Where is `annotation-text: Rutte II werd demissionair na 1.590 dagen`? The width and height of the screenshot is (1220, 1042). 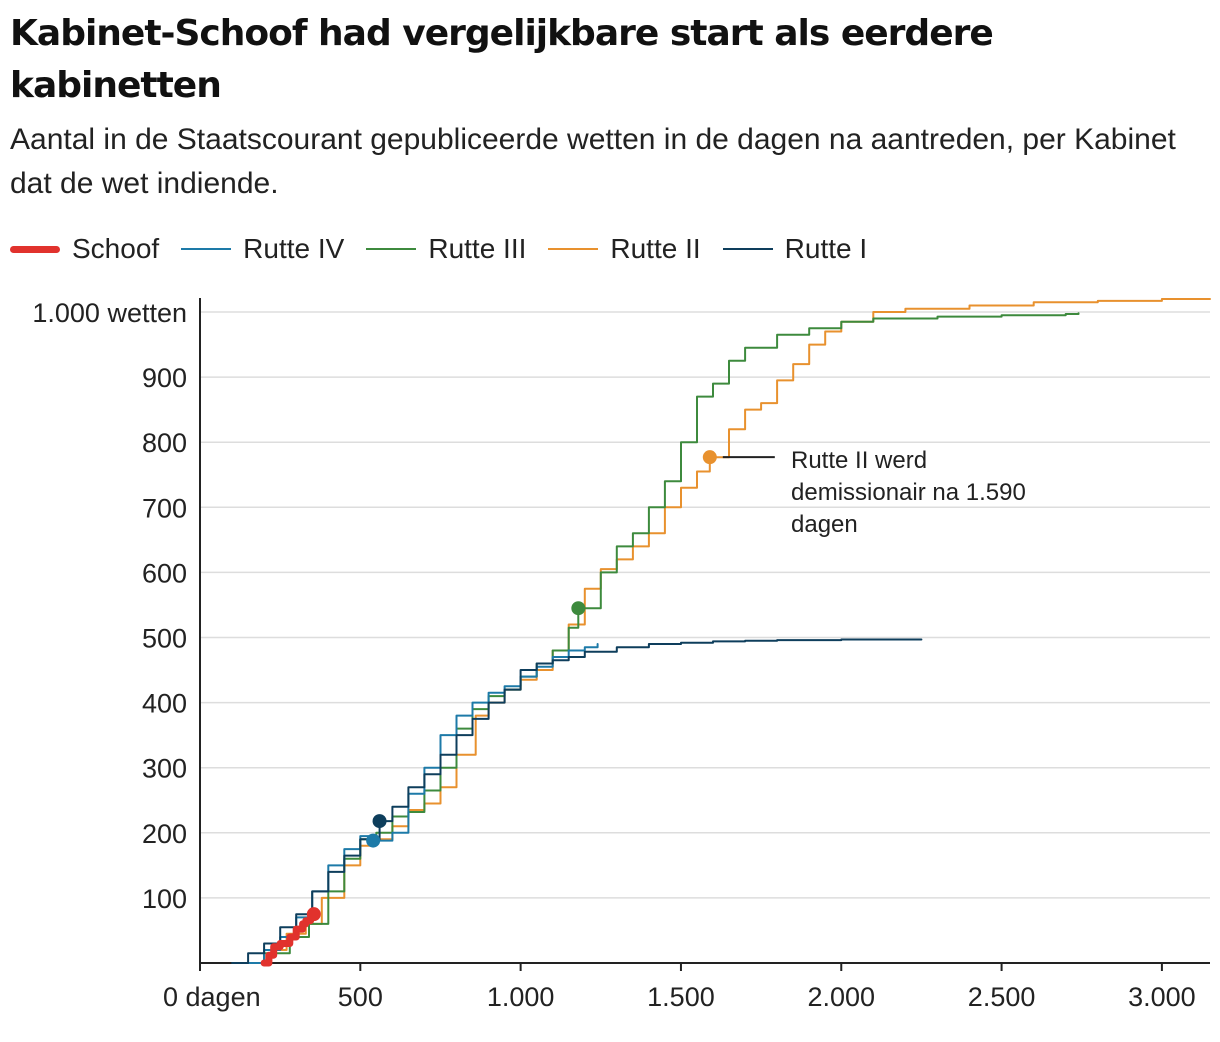 annotation-text: Rutte II werd demissionair na 1.590 dagen is located at coordinates (908, 492).